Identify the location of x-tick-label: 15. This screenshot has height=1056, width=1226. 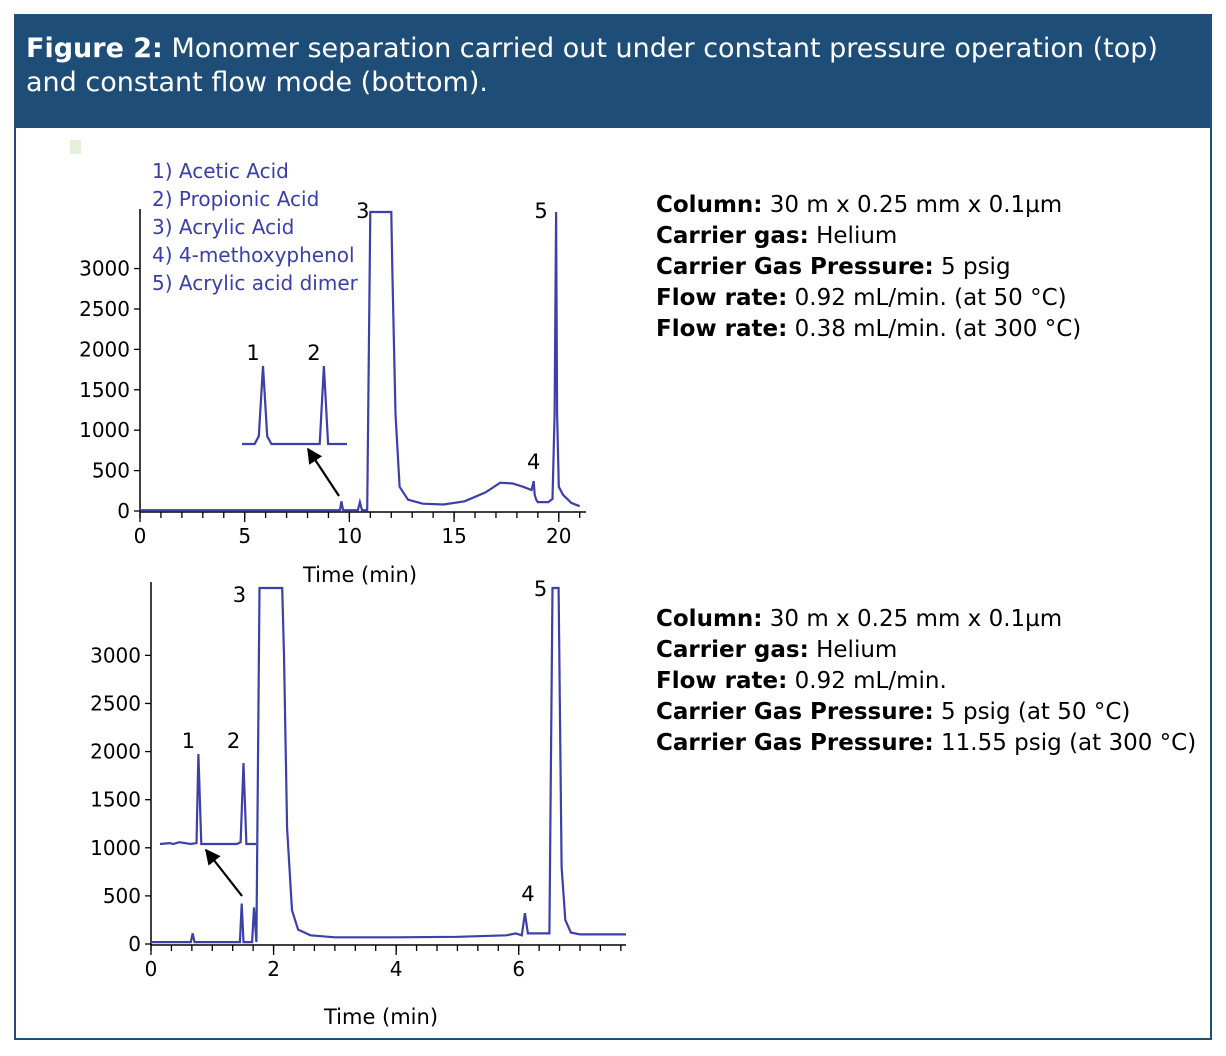
(453, 536).